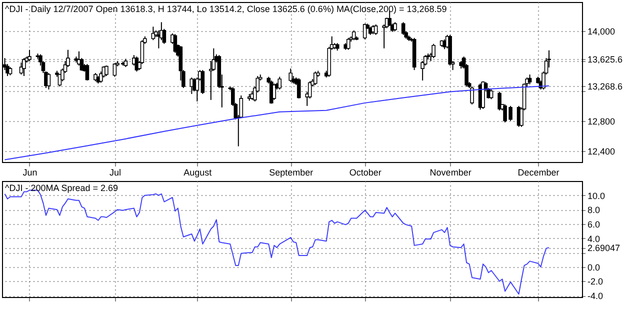  What do you see at coordinates (605, 86) in the screenshot?
I see `y-tick-label: 13,268.6` at bounding box center [605, 86].